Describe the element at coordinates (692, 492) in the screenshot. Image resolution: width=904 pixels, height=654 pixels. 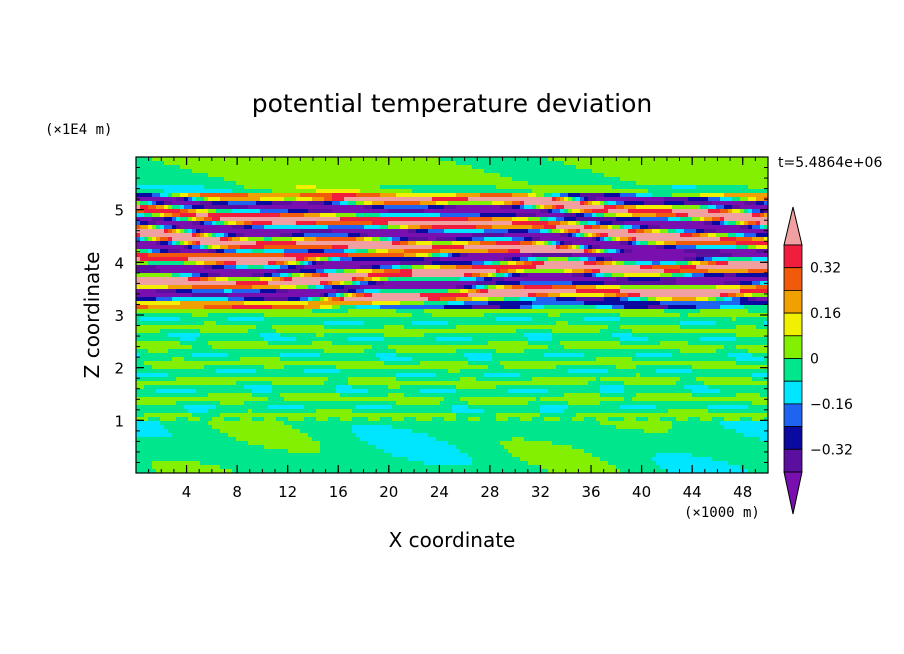
I see `x-tick-label: 44` at that location.